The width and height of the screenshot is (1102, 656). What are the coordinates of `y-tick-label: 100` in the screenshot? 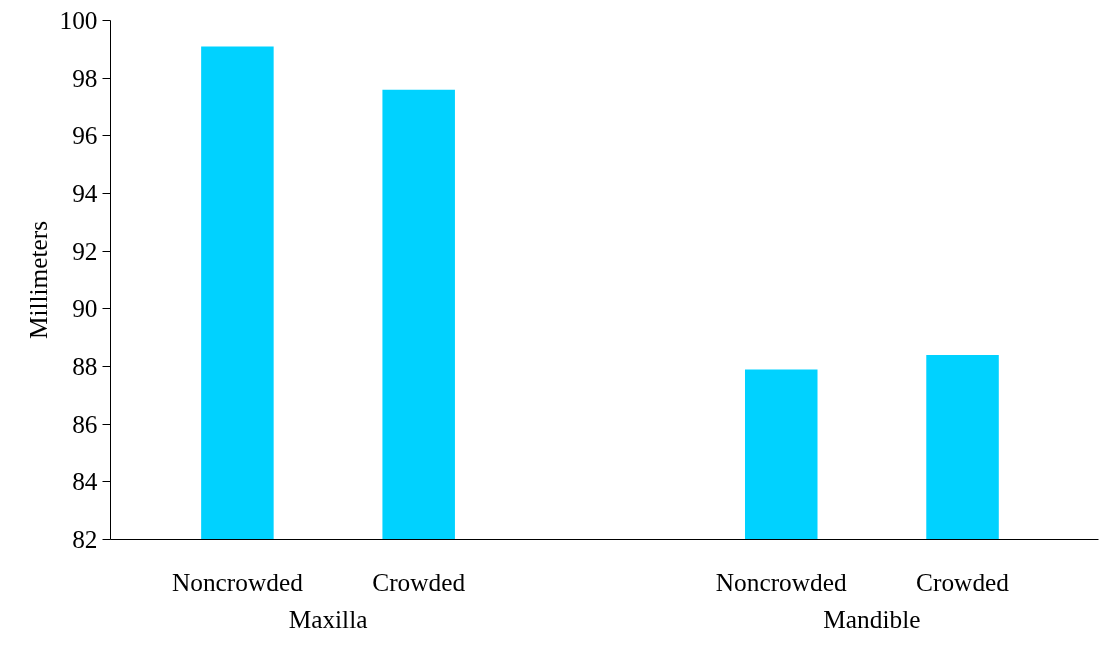 It's located at (78, 20).